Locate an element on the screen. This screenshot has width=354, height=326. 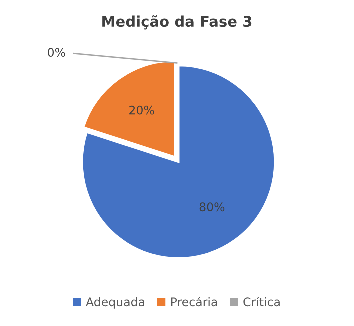
text: 0% is located at coordinates (57, 53).